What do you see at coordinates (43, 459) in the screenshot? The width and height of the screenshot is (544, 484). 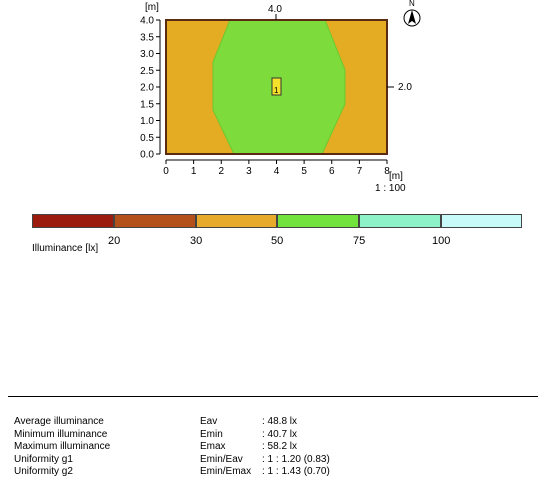 I see `stat-label: Uniformity g1` at bounding box center [43, 459].